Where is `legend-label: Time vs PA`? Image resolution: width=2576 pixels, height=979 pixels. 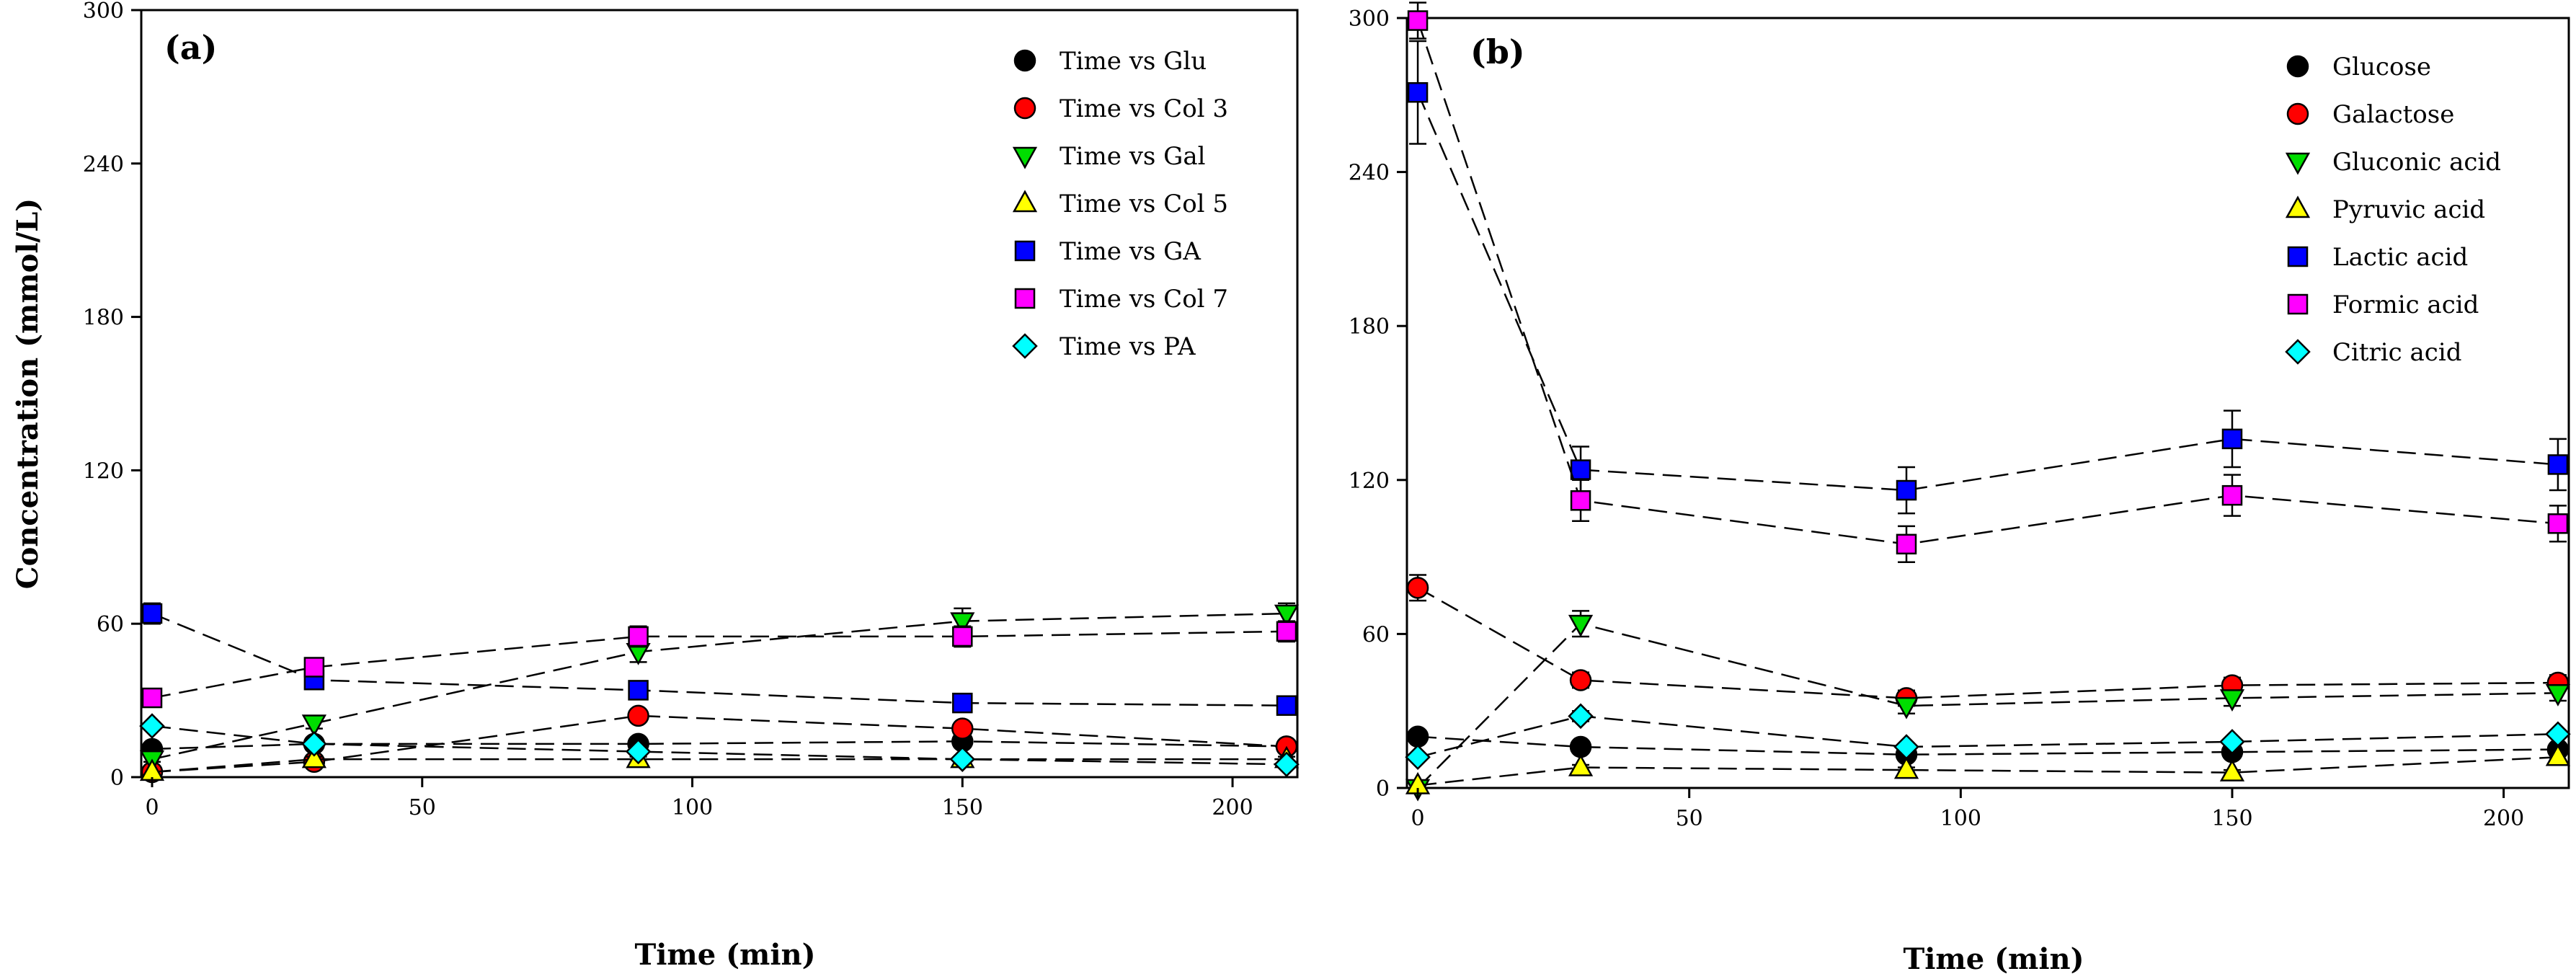 legend-label: Time vs PA is located at coordinates (1128, 346).